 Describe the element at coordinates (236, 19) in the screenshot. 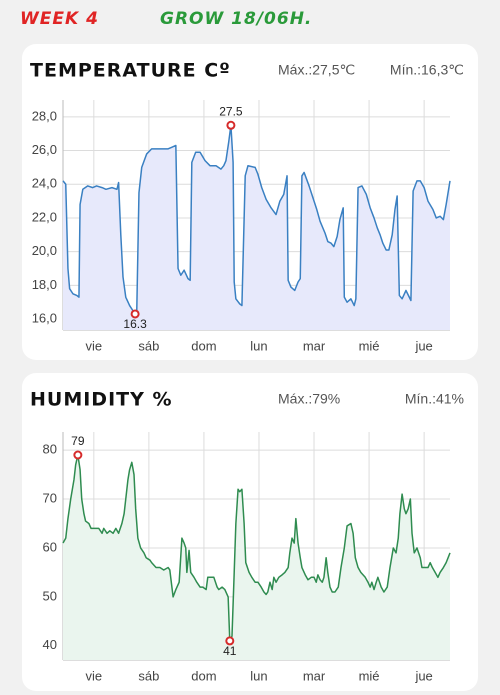

I see `grow-label: GROW 18/06H.` at that location.